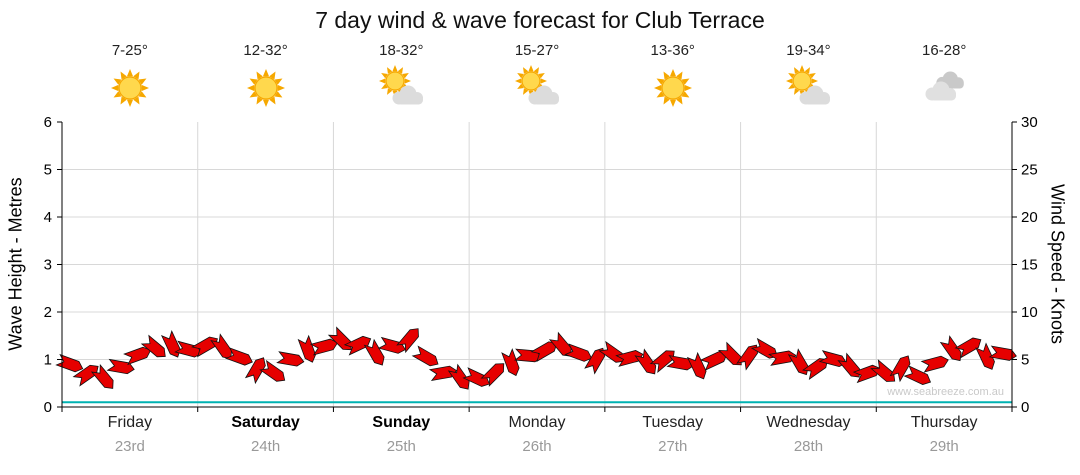 The height and width of the screenshot is (475, 1080). Describe the element at coordinates (130, 422) in the screenshot. I see `day-name: Friday` at that location.